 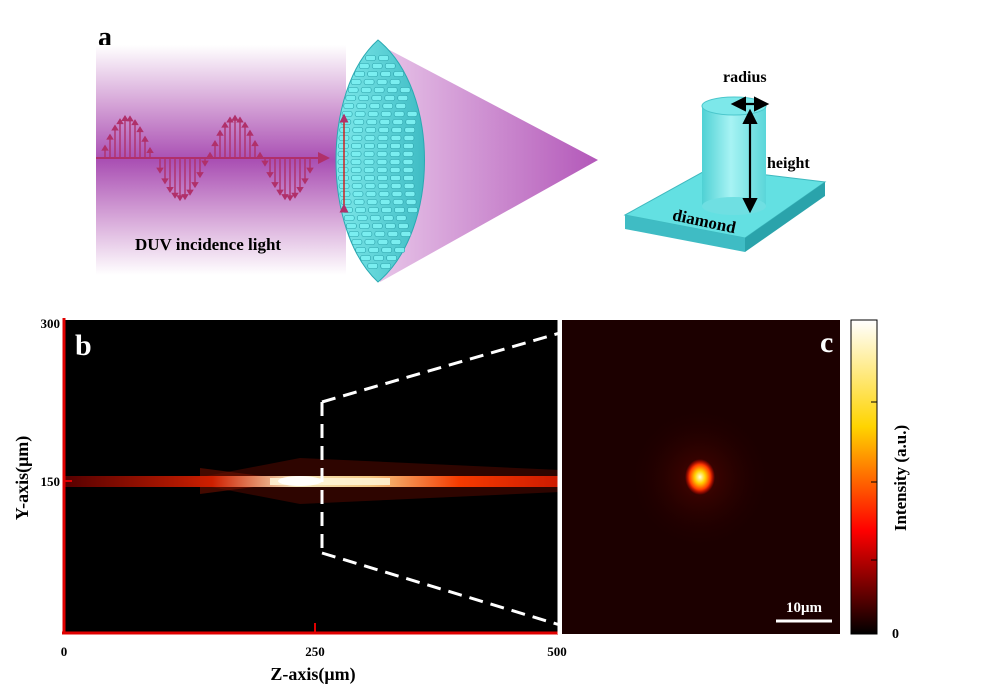 I want to click on nanopillar-unit-cell: radius height diamond, so click(x=725, y=160).